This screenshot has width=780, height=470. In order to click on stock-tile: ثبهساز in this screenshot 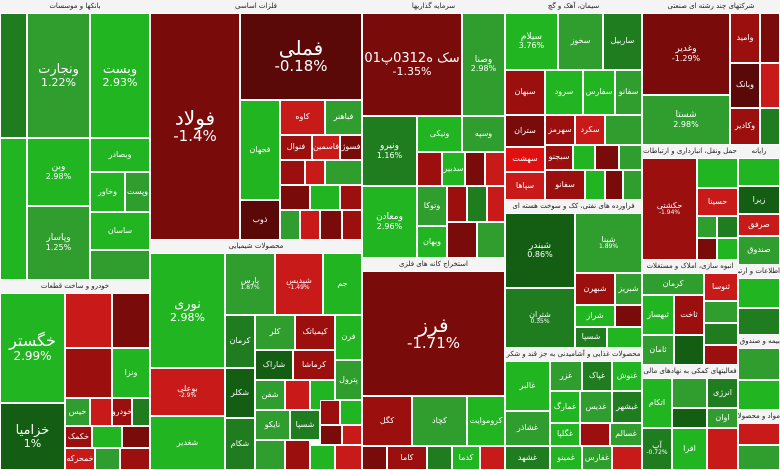, I will do `click(658, 315)`.